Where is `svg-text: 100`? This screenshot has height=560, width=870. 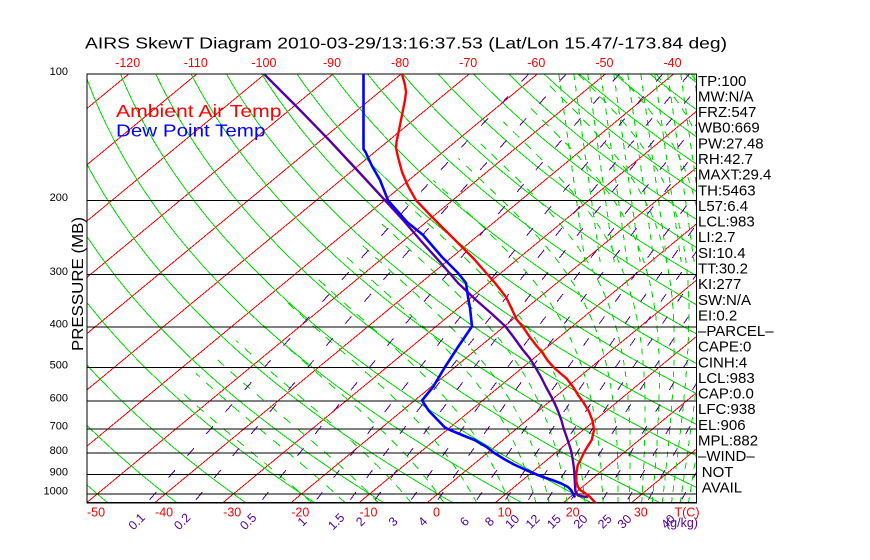 svg-text: 100 is located at coordinates (59, 72).